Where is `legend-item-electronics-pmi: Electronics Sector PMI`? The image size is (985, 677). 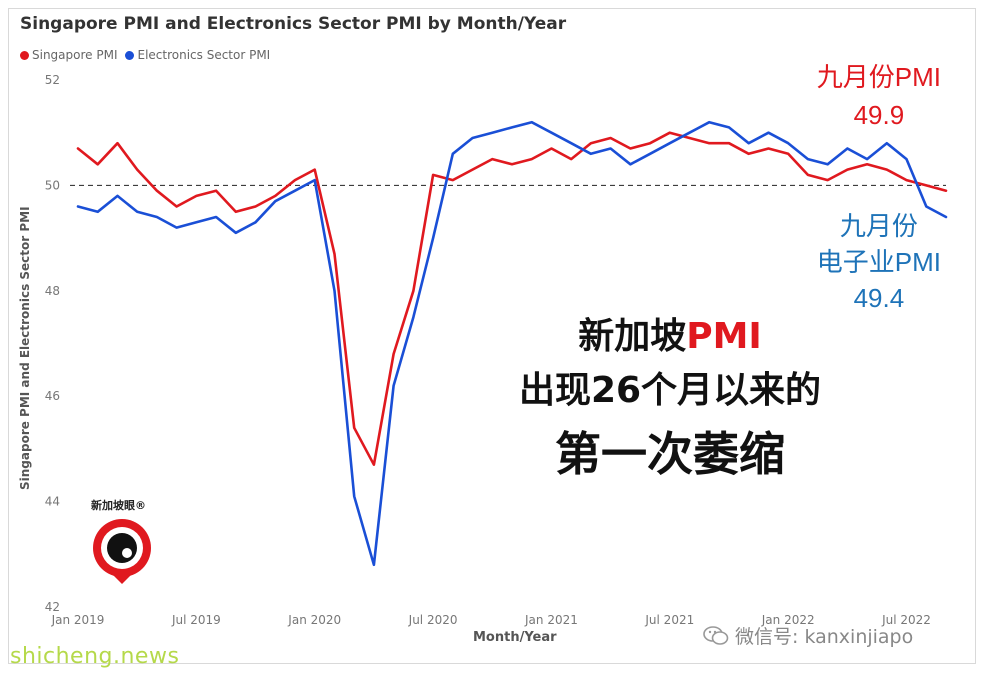
legend-item-electronics-pmi: Electronics Sector PMI is located at coordinates (197, 55).